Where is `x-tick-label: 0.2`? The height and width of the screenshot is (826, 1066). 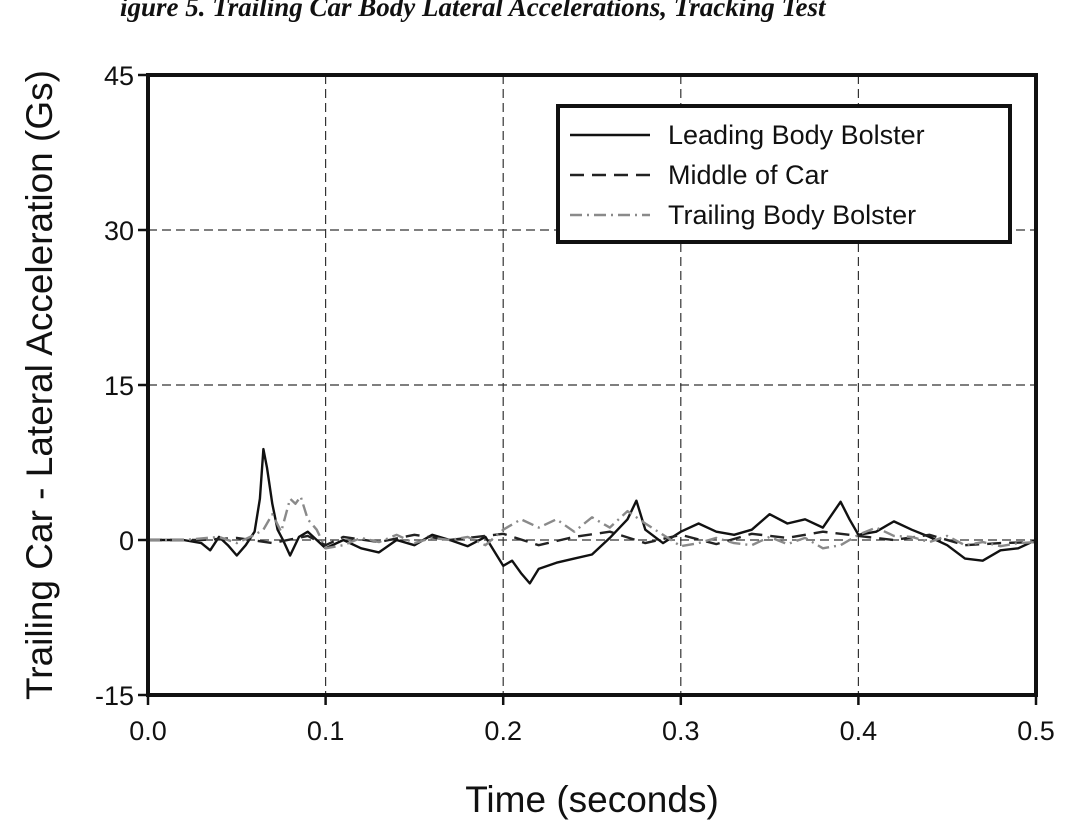 x-tick-label: 0.2 is located at coordinates (503, 731).